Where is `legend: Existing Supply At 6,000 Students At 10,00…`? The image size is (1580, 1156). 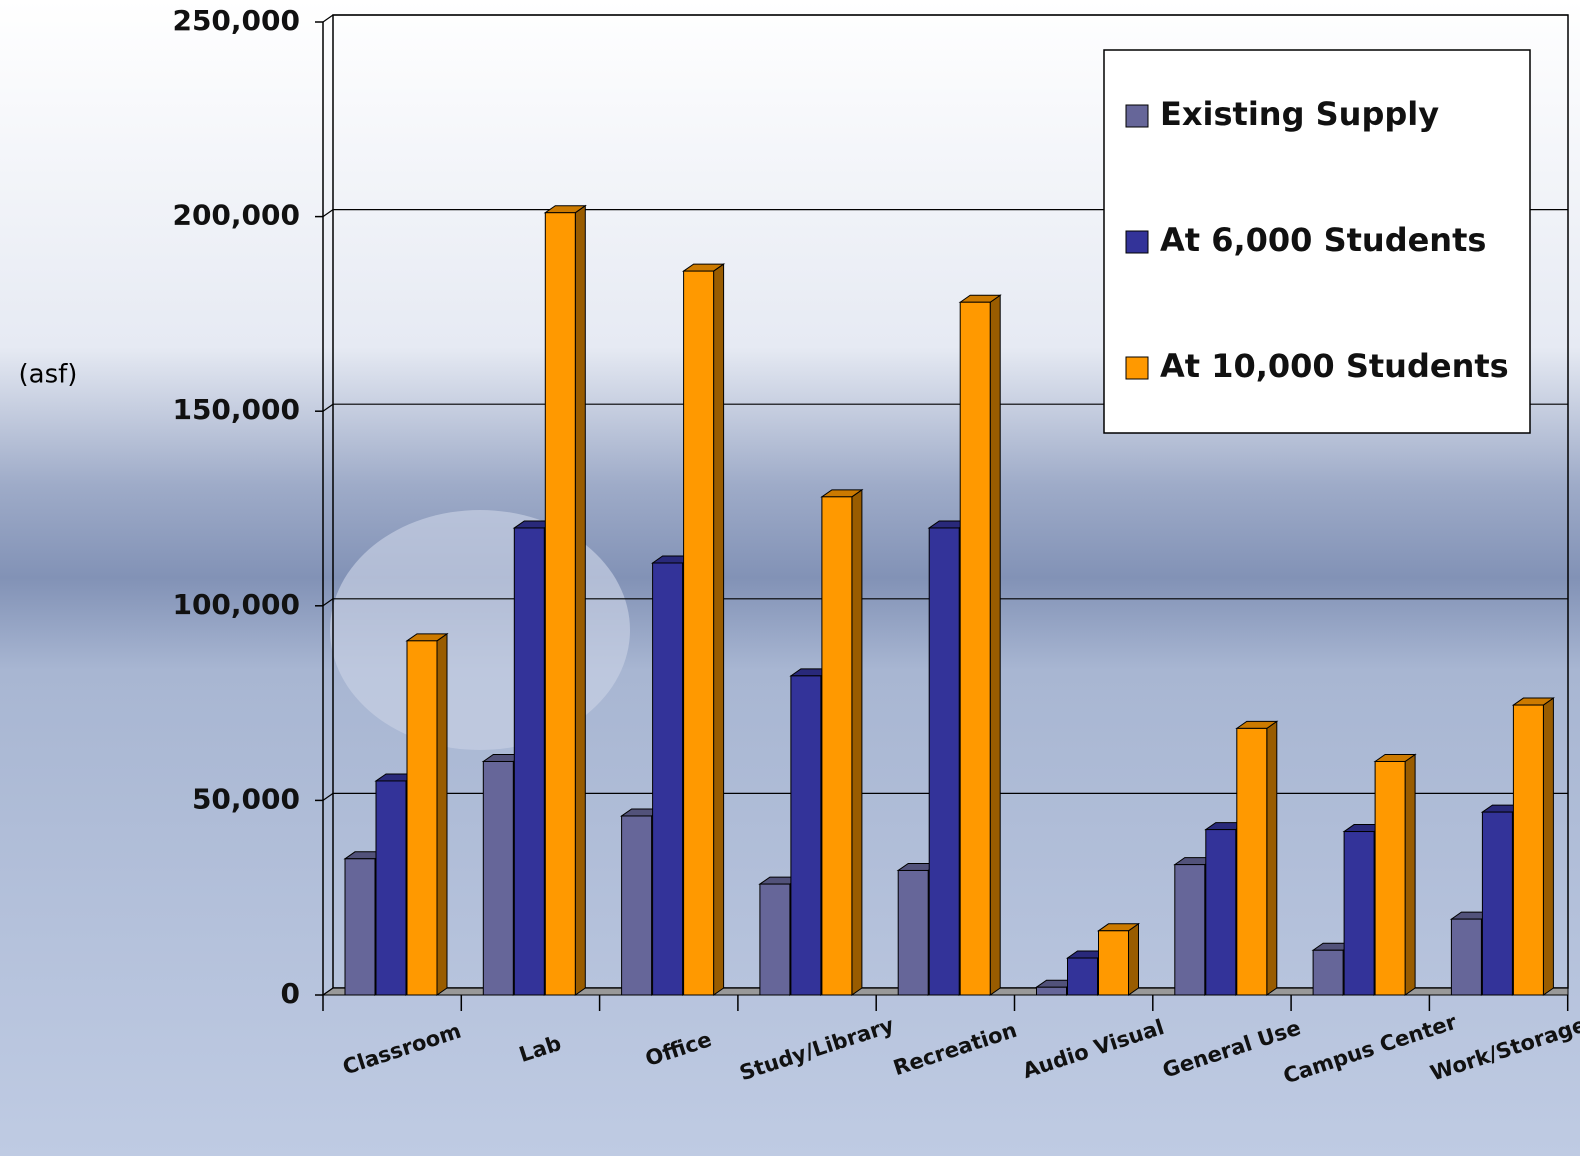
legend: Existing Supply At 6,000 Students At 10,00… is located at coordinates (1317, 241).